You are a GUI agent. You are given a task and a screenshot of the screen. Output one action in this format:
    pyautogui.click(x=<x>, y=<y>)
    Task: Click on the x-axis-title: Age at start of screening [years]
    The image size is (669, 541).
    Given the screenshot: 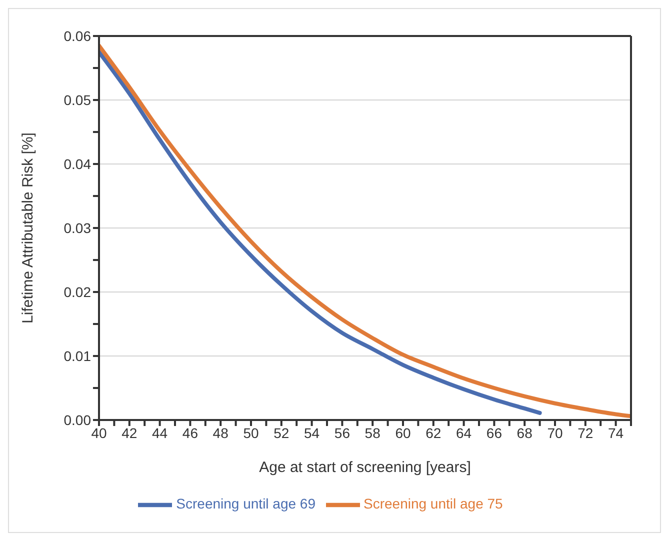 What is the action you would take?
    pyautogui.click(x=365, y=467)
    